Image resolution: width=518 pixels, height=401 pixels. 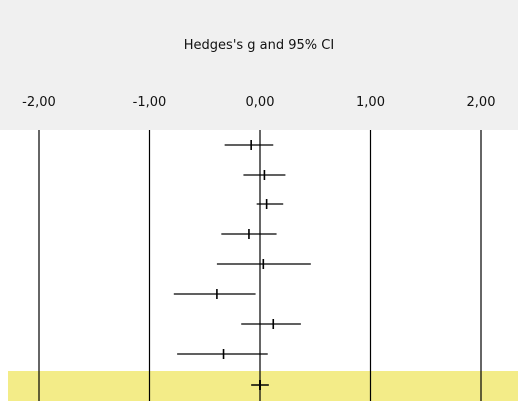 What do you see at coordinates (242, 249) in the screenshot?
I see `study-intervals` at bounding box center [242, 249].